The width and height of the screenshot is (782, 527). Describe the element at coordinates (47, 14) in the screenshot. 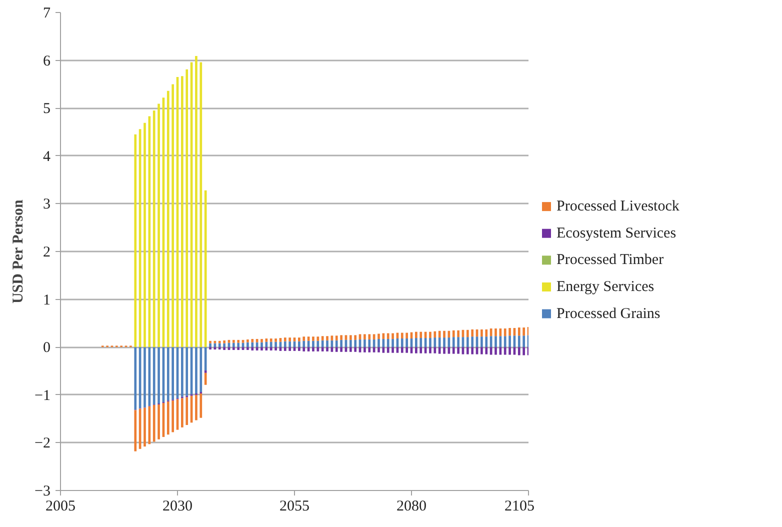

I see `y-tick-label: 7` at that location.